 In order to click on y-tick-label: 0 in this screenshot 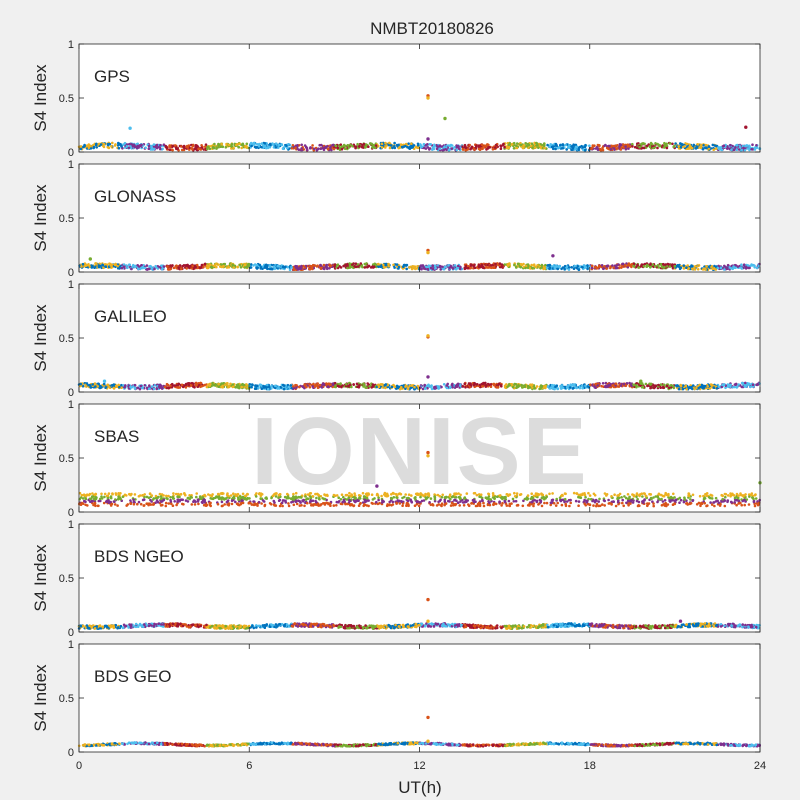, I will do `click(71, 273)`.